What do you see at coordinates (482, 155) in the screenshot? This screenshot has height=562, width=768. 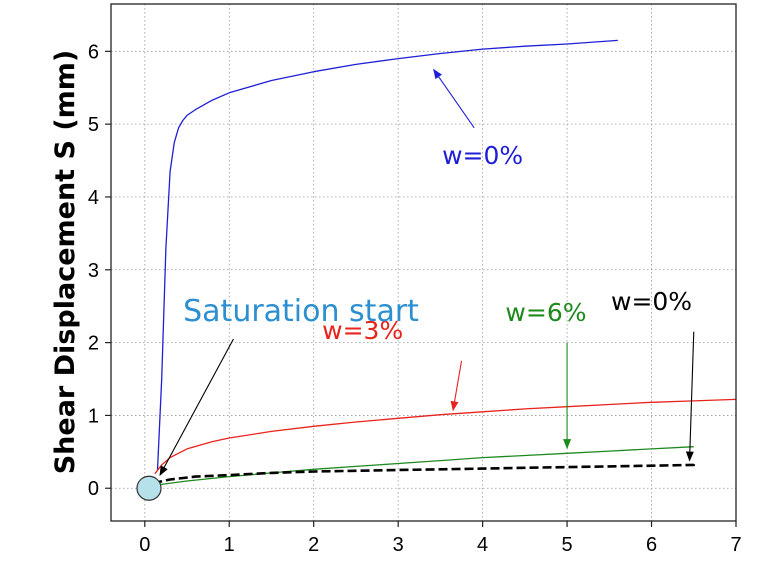 I see `annotation-label-0: w=0%` at bounding box center [482, 155].